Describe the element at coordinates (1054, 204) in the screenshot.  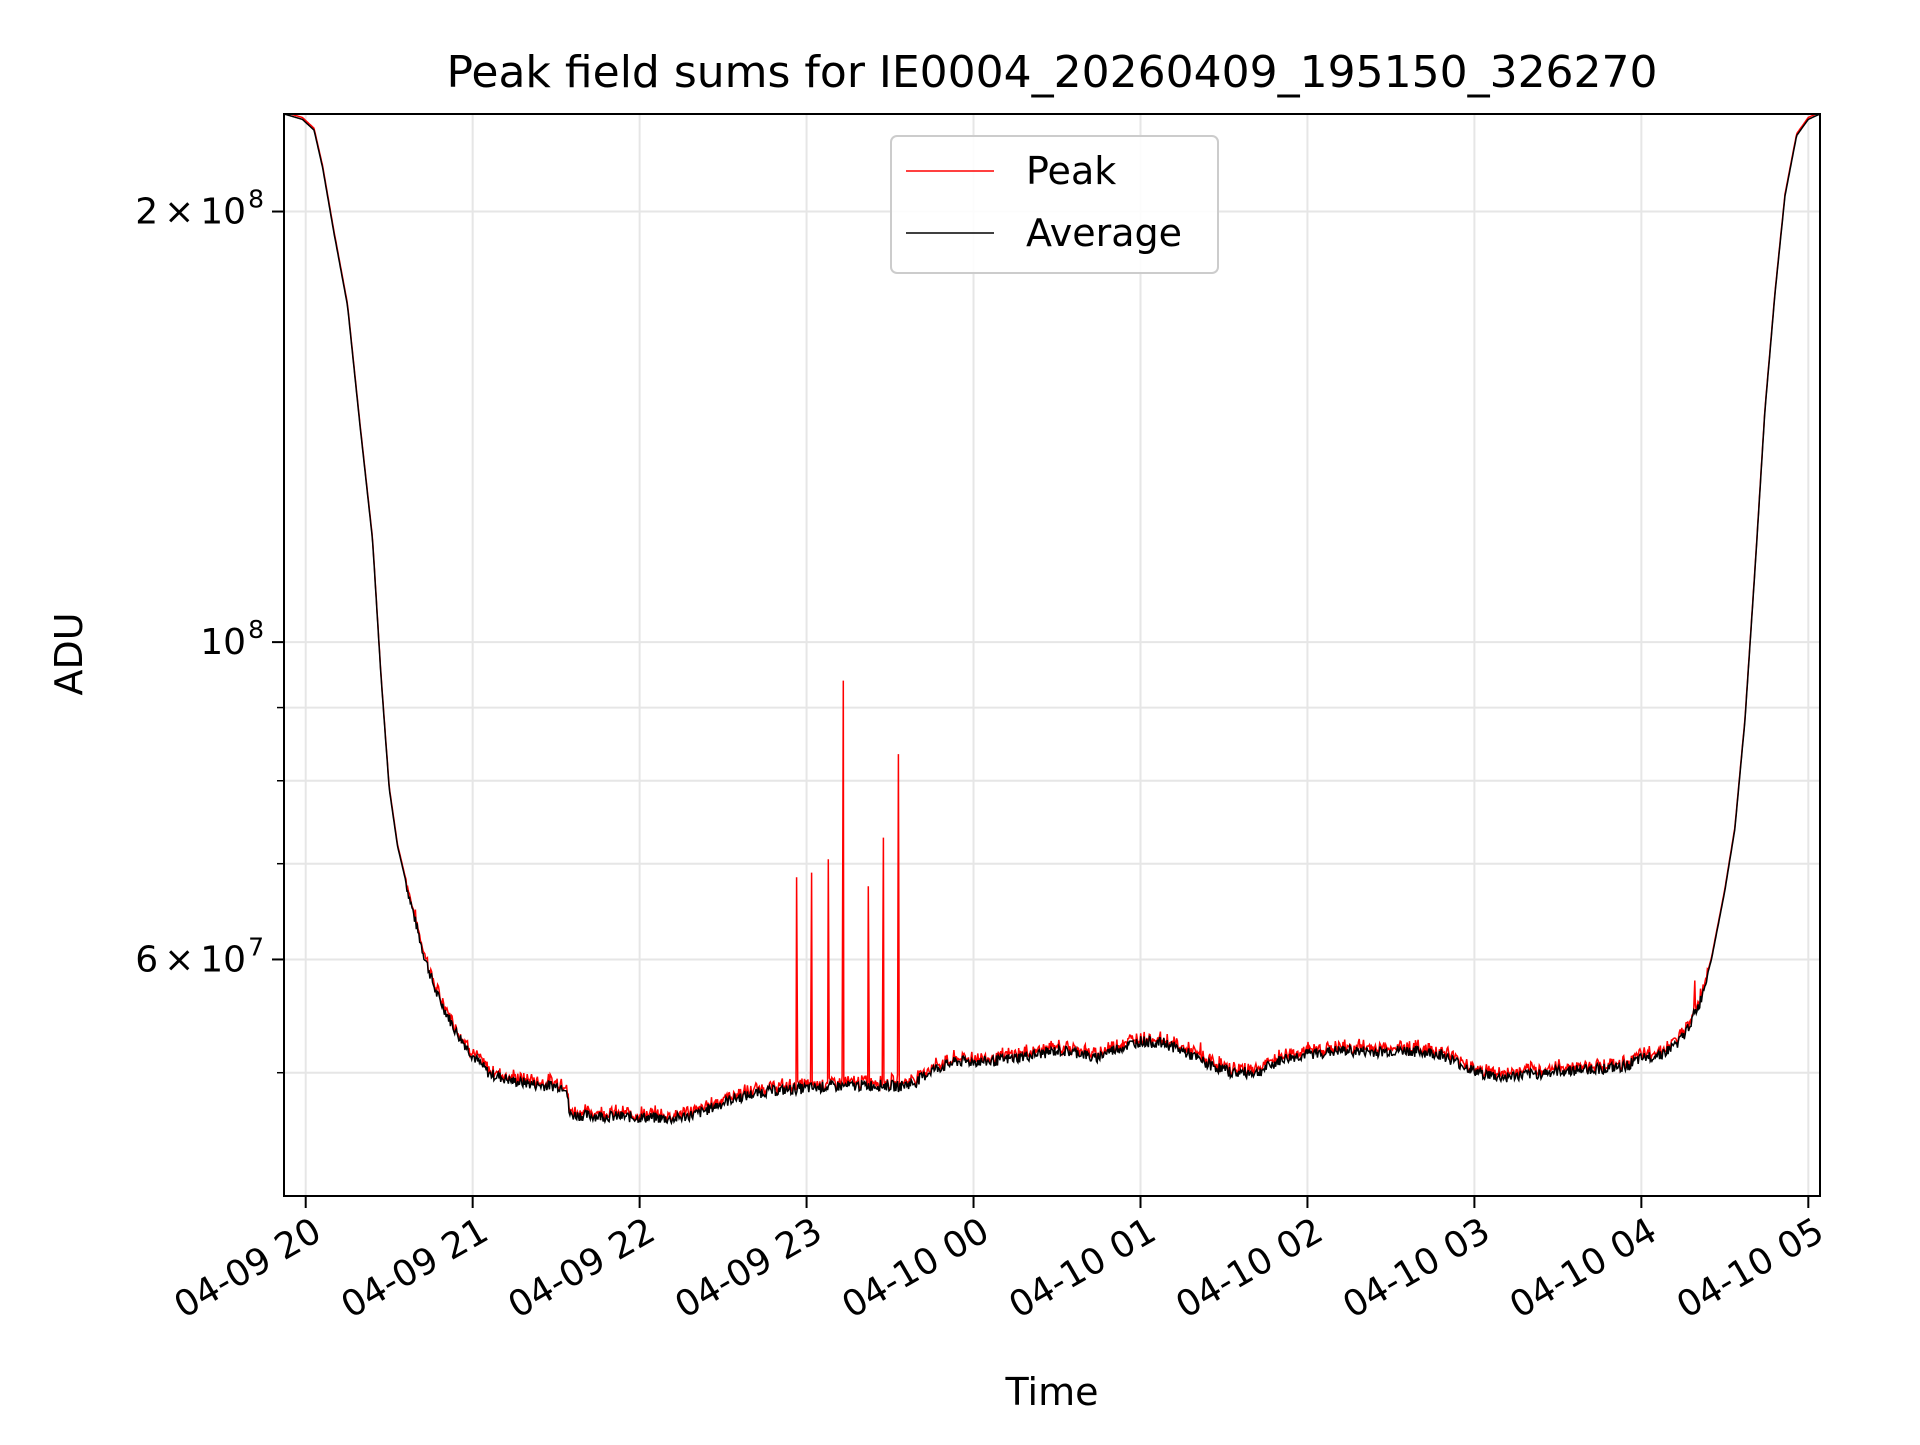
I see `legend: Peak Average` at that location.